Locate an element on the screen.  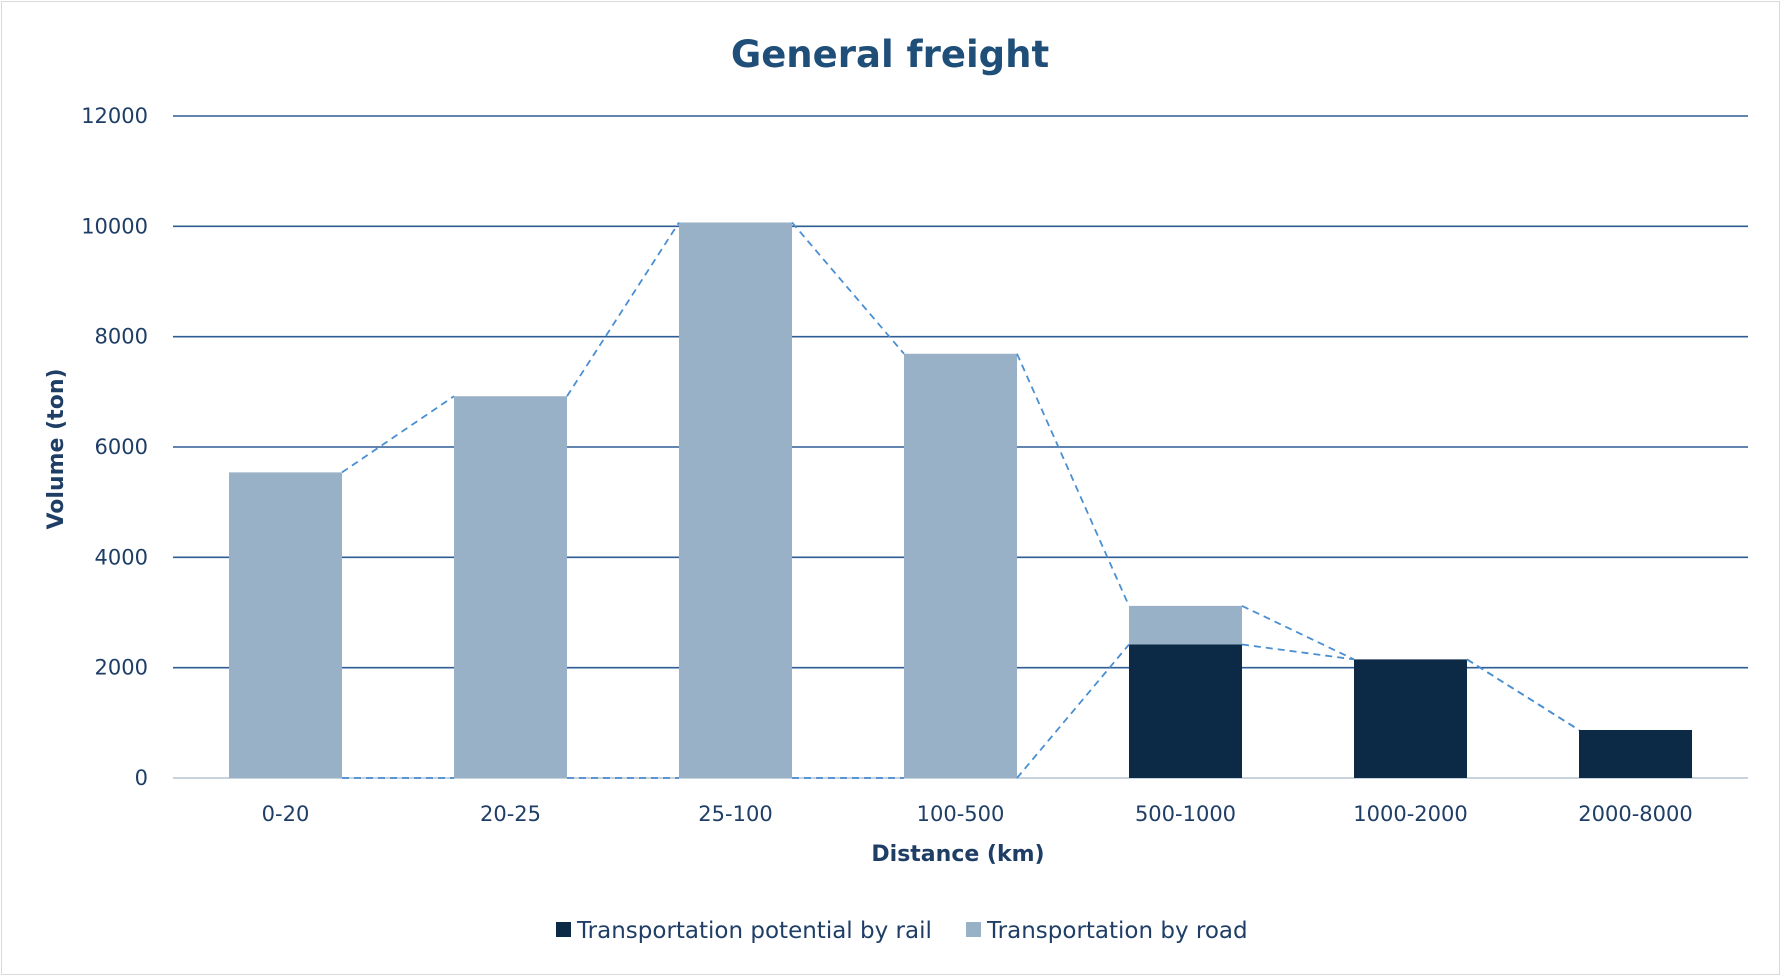
x-tick-label: 1000-2000 is located at coordinates (1410, 814).